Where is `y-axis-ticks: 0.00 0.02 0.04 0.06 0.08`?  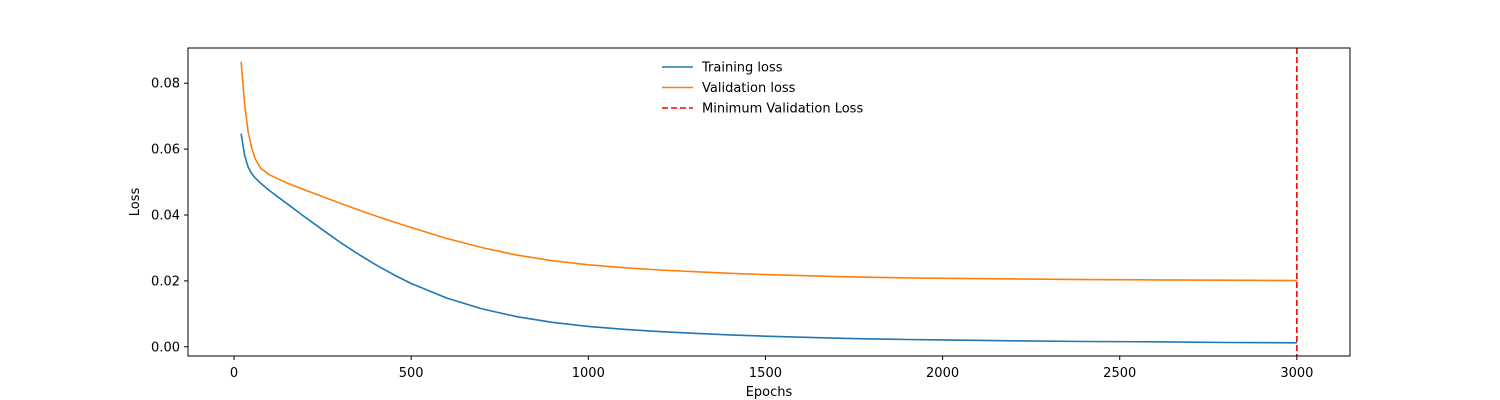 y-axis-ticks: 0.00 0.02 0.04 0.06 0.08 is located at coordinates (169, 216).